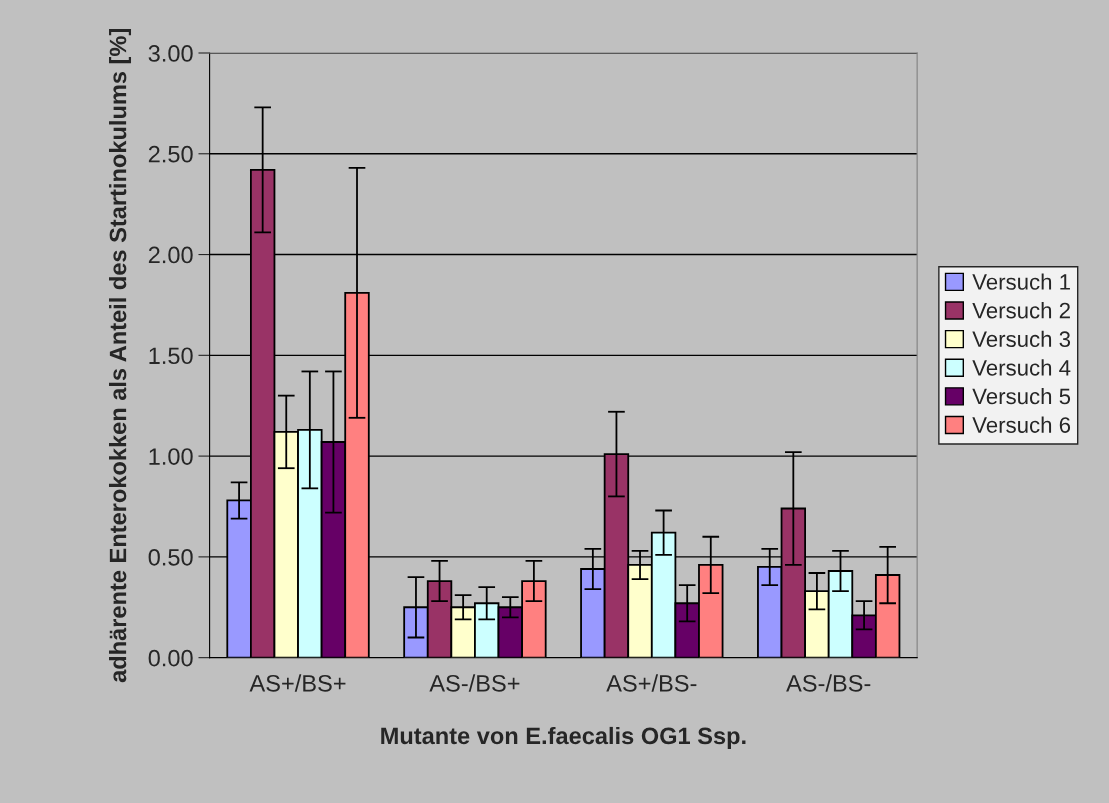 The image size is (1109, 803). Describe the element at coordinates (1021, 339) in the screenshot. I see `legend-label: Versuch 3` at that location.